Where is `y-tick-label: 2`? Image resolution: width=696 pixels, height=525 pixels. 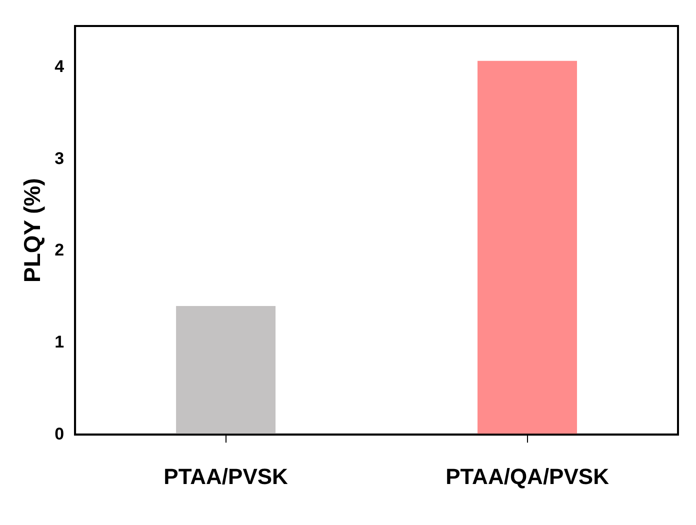 y-tick-label: 2 is located at coordinates (59, 250).